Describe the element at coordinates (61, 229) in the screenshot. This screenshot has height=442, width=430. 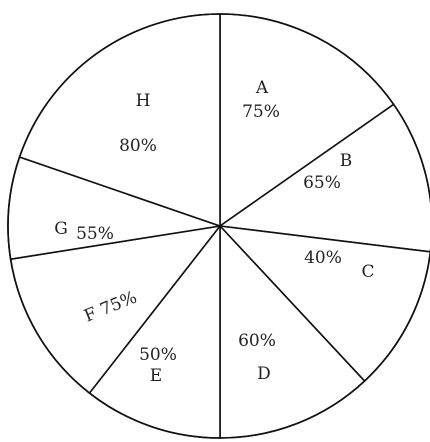
I see `slice-name-g: G` at that location.